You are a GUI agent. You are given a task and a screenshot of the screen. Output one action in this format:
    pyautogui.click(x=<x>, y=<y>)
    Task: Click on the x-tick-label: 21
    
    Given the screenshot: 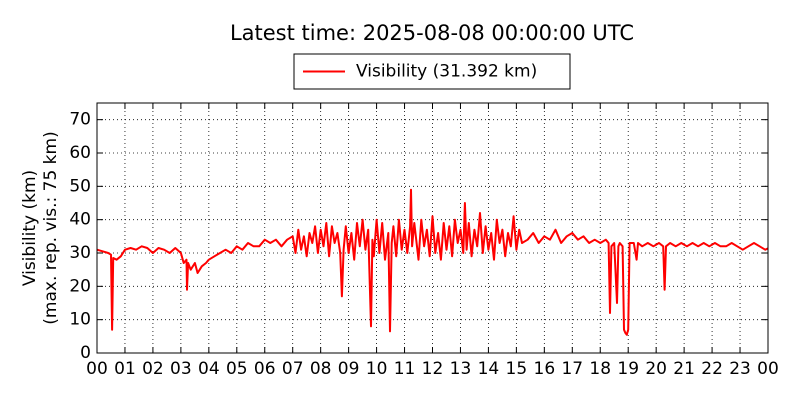 What is the action you would take?
    pyautogui.click(x=684, y=369)
    